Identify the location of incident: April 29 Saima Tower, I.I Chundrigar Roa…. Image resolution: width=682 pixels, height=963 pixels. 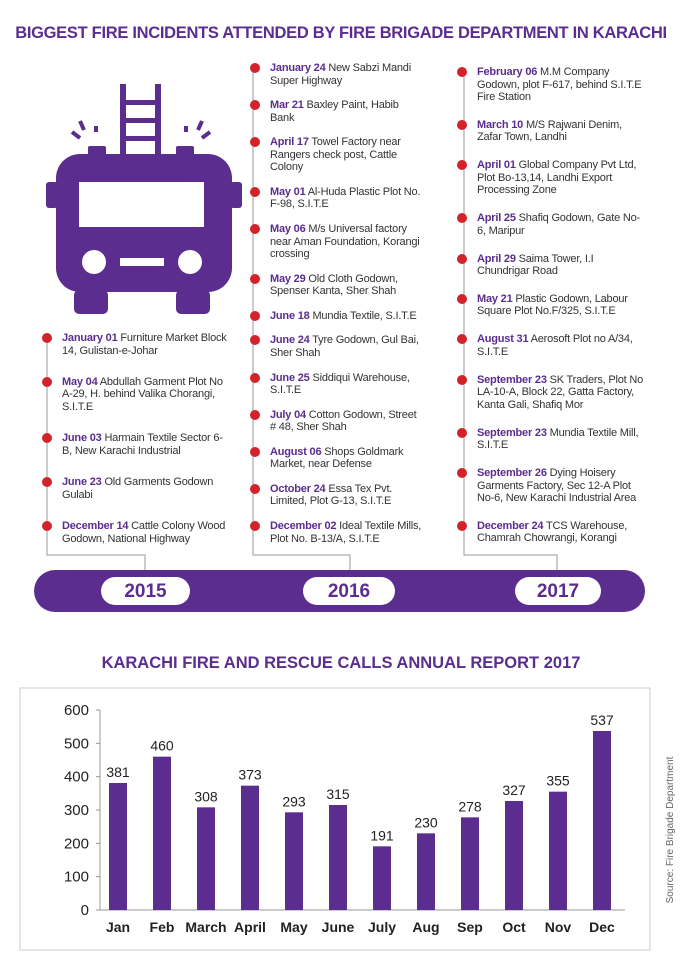
(552, 265).